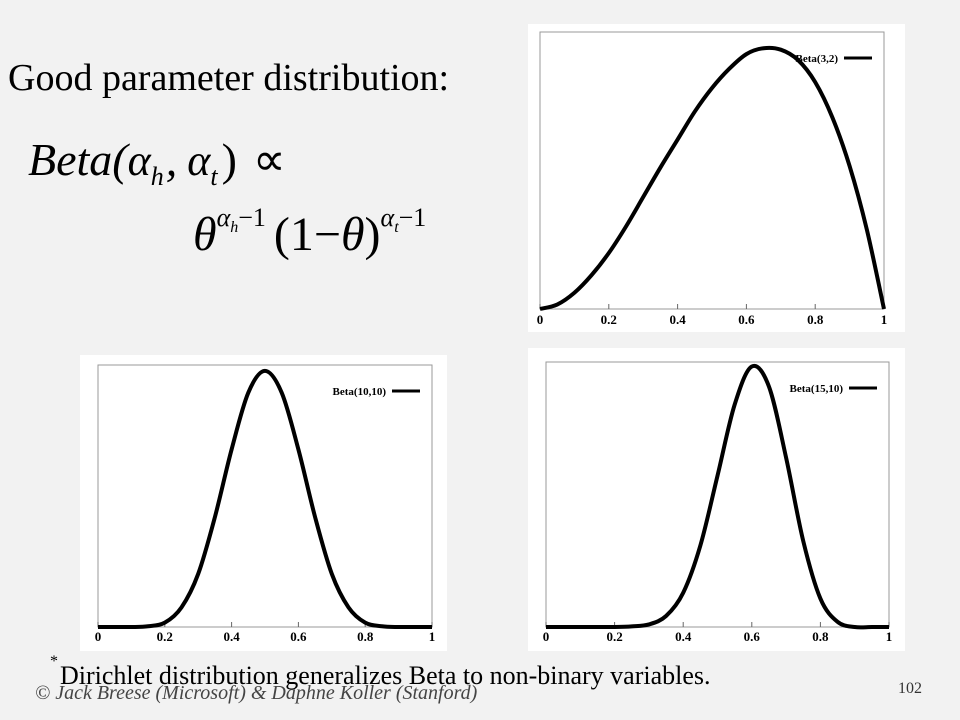 Image resolution: width=960 pixels, height=720 pixels. Describe the element at coordinates (910, 688) in the screenshot. I see `page-number: 102` at that location.